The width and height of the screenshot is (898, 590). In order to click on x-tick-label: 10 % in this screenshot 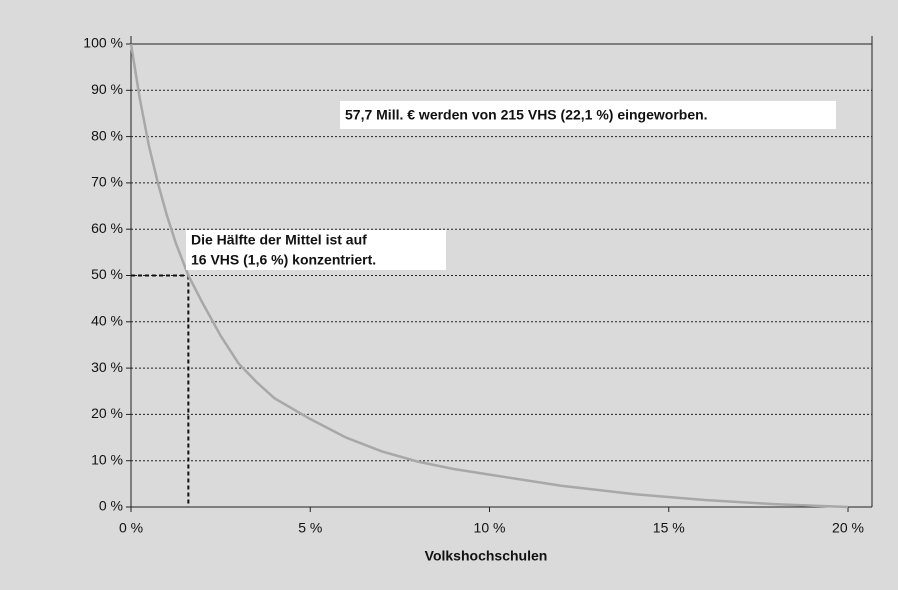, I will do `click(490, 528)`.